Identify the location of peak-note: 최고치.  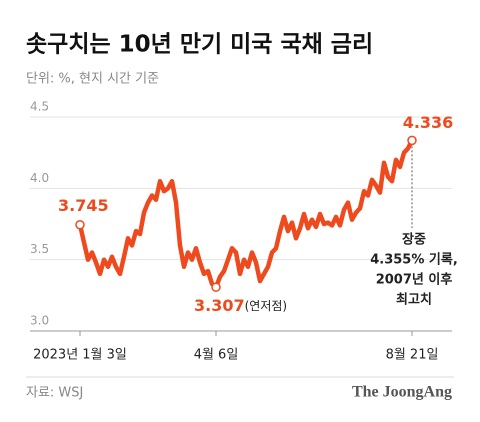
(414, 300).